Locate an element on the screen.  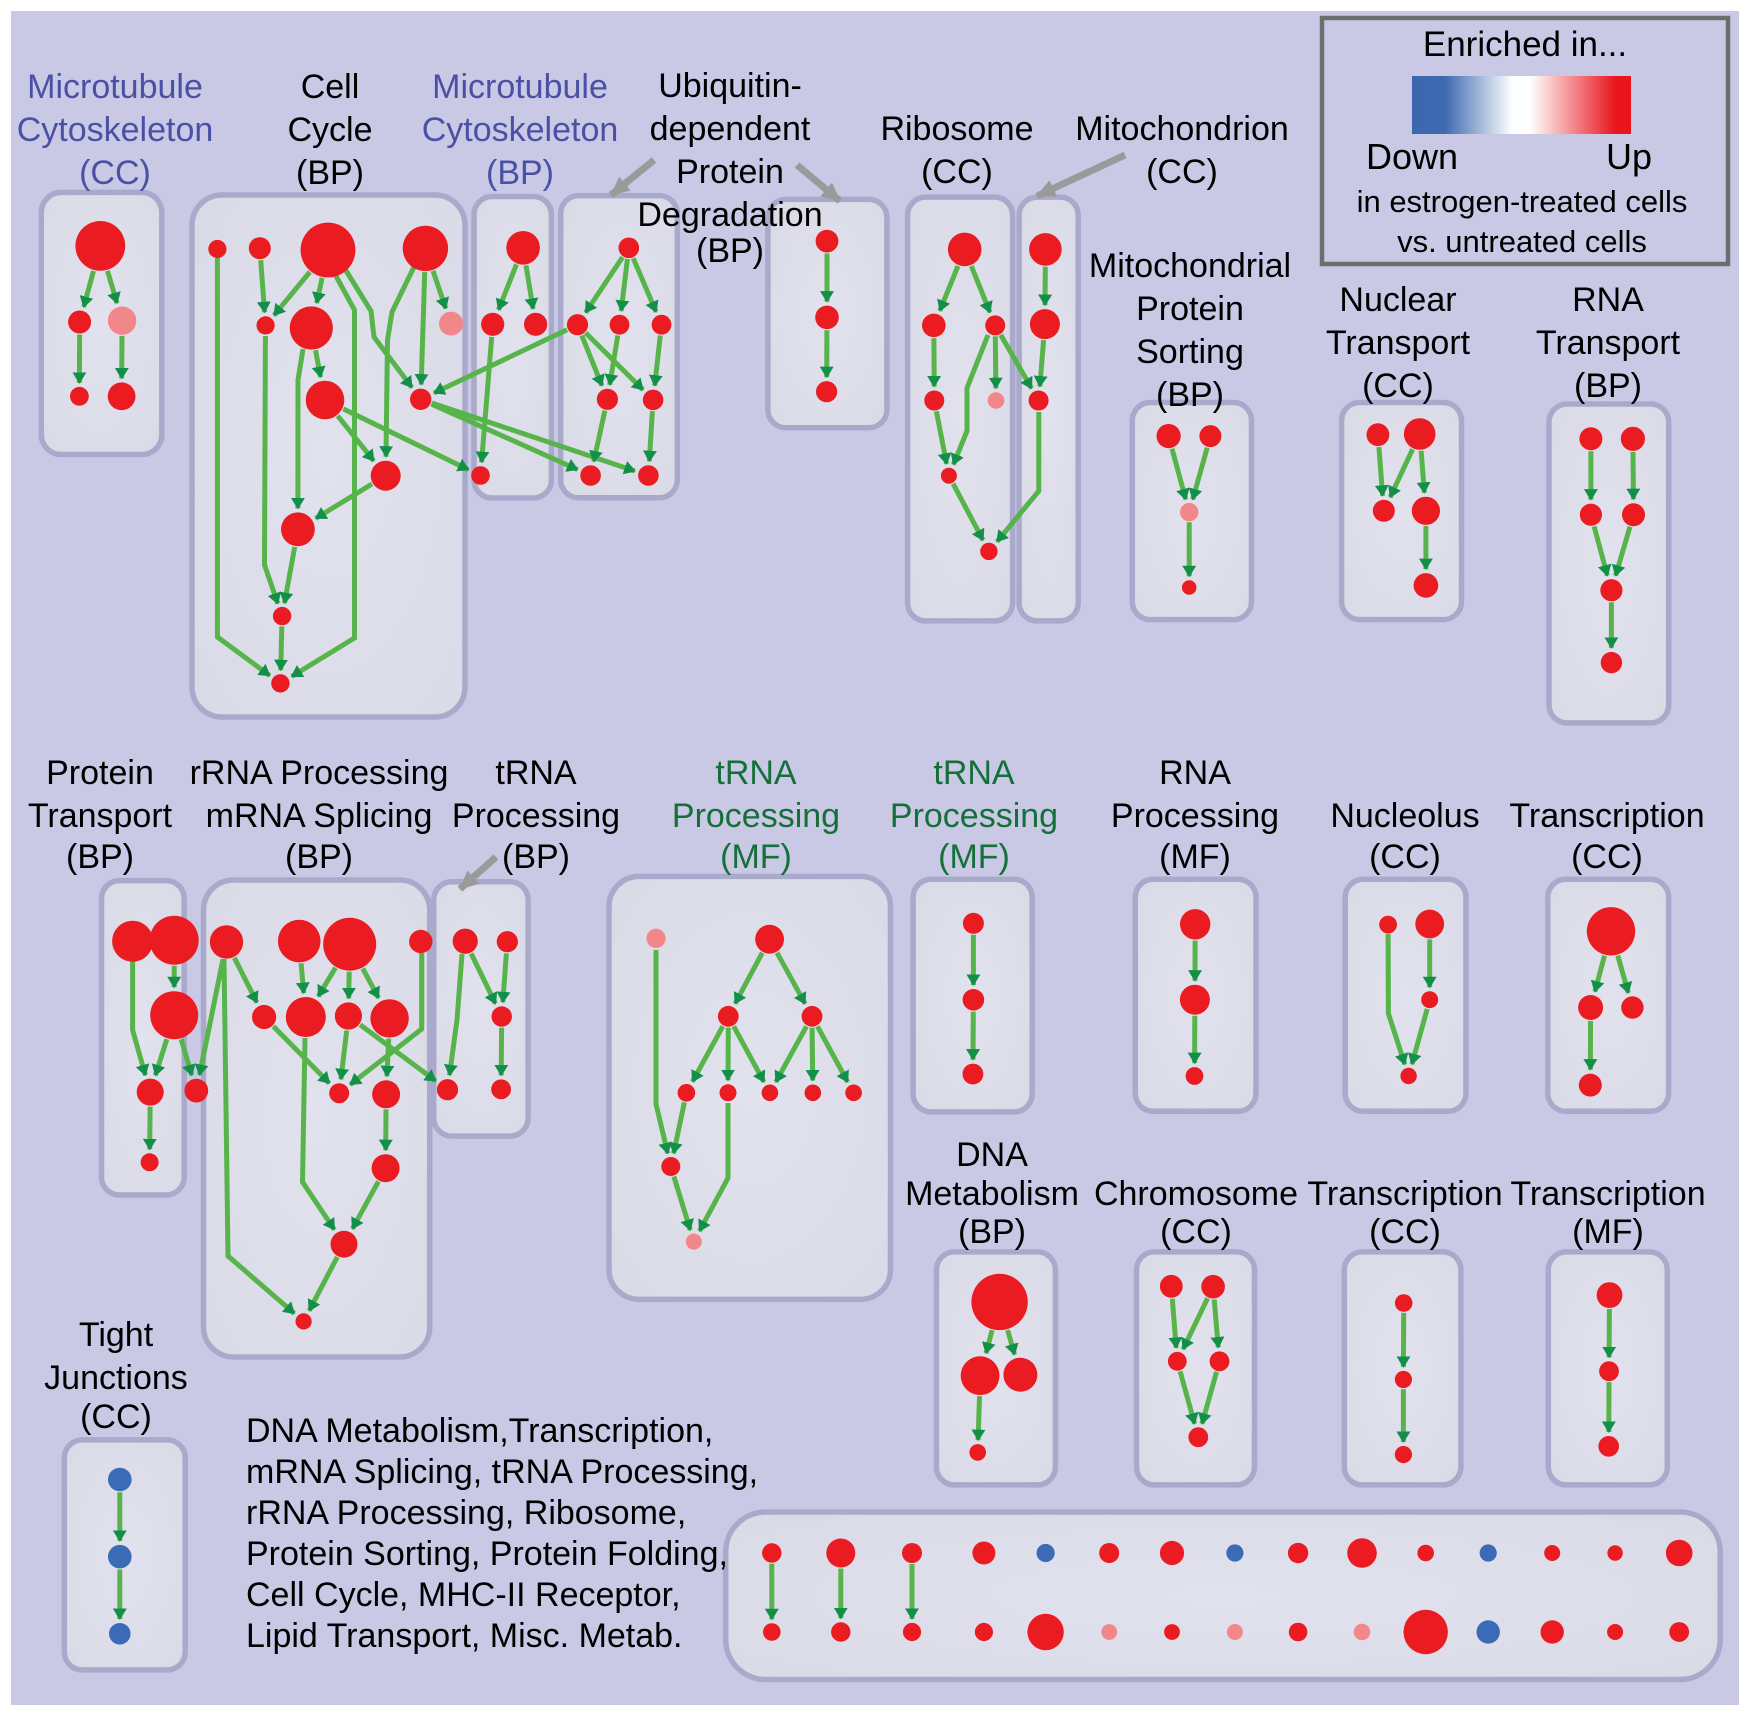
svg-text: Tight is located at coordinates (116, 1335).